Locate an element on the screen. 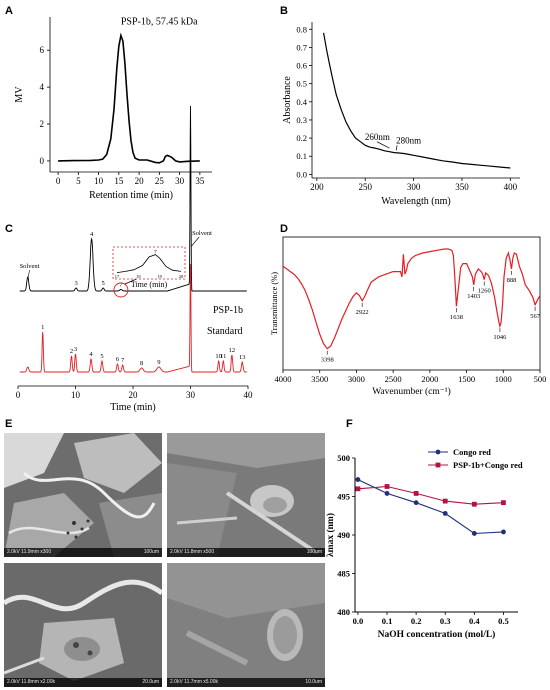  plot-frame is located at coordinates (411, 303).